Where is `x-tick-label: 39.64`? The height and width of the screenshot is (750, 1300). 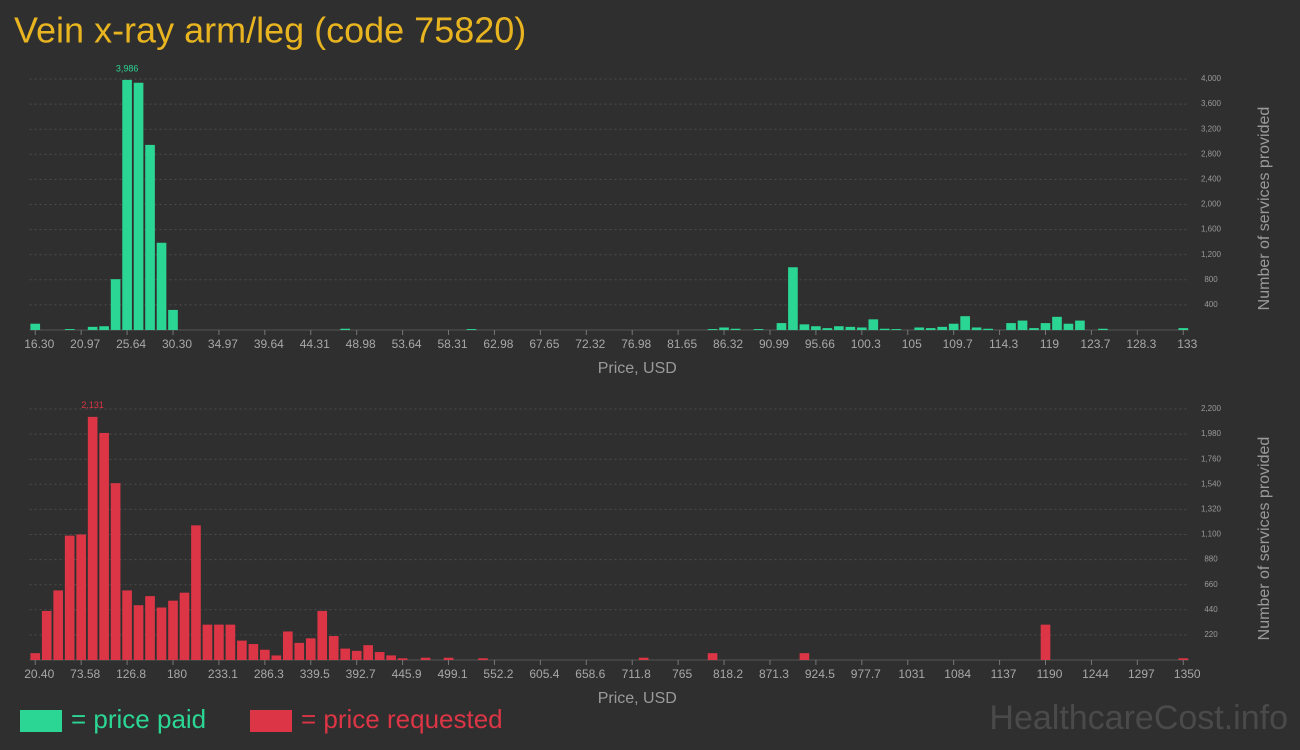 x-tick-label: 39.64 is located at coordinates (269, 344).